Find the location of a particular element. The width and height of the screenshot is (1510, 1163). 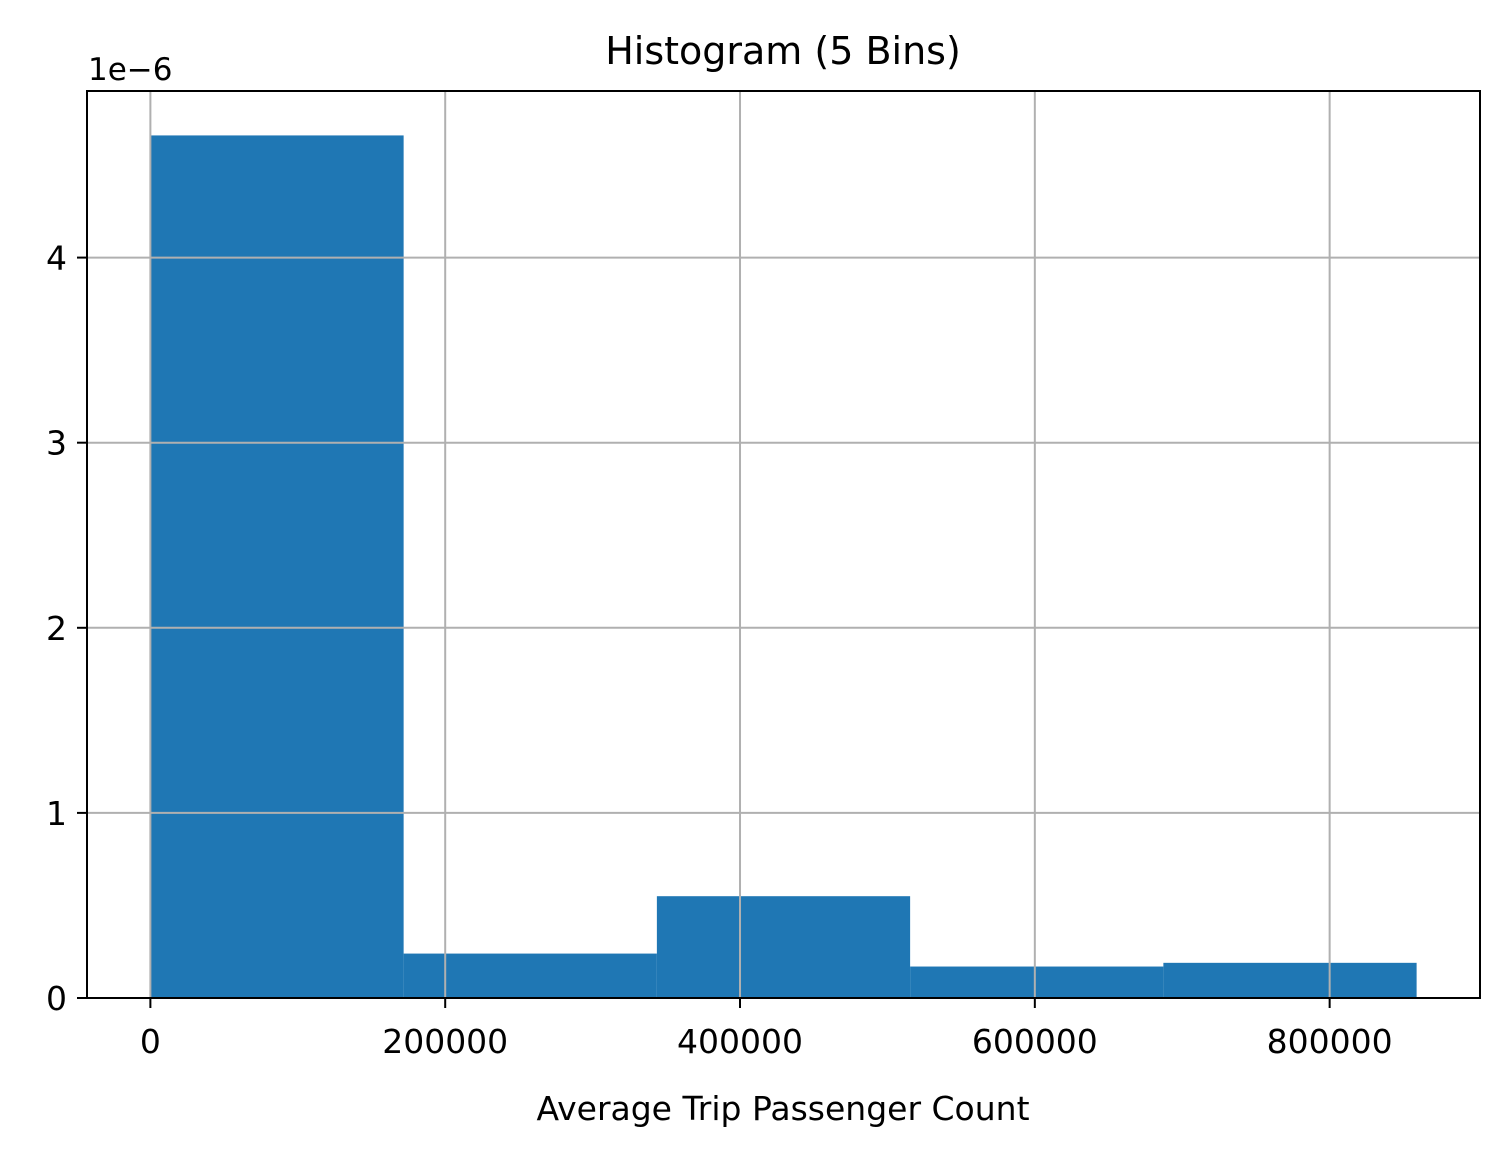

x-tick-label: 200000 is located at coordinates (445, 1041).